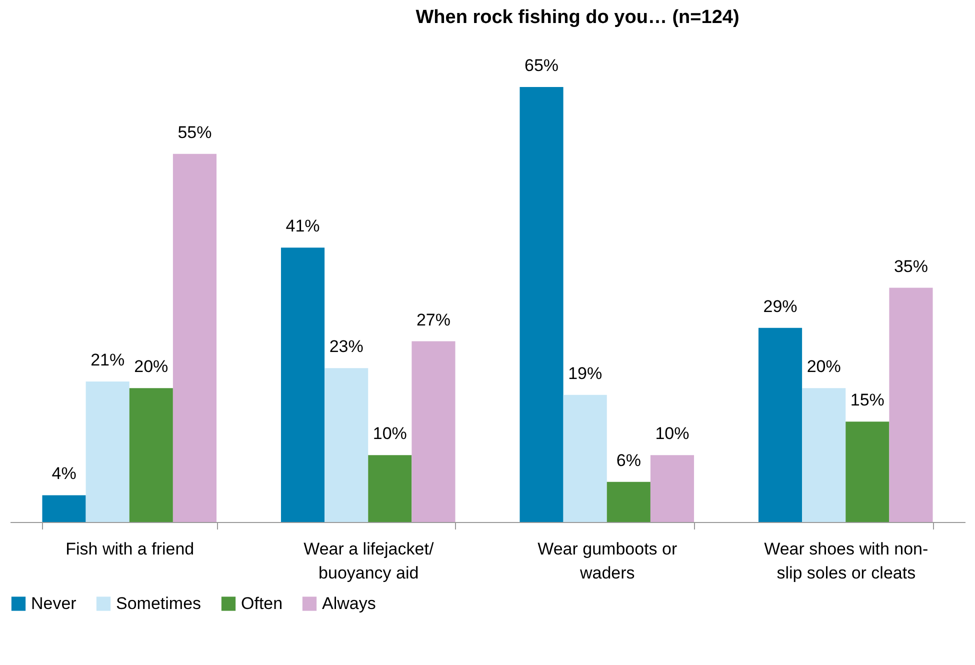  What do you see at coordinates (195, 132) in the screenshot?
I see `data-label: 55%` at bounding box center [195, 132].